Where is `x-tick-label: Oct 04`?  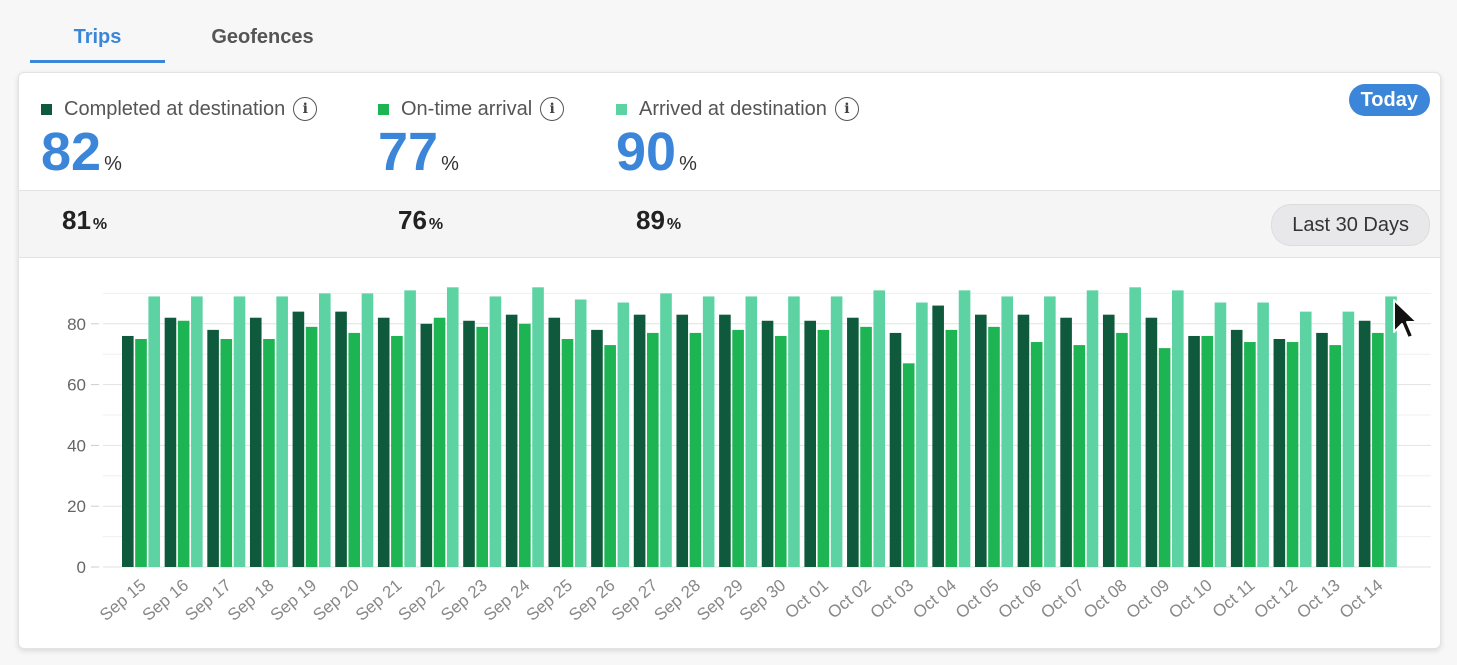 x-tick-label: Oct 04 is located at coordinates (934, 599).